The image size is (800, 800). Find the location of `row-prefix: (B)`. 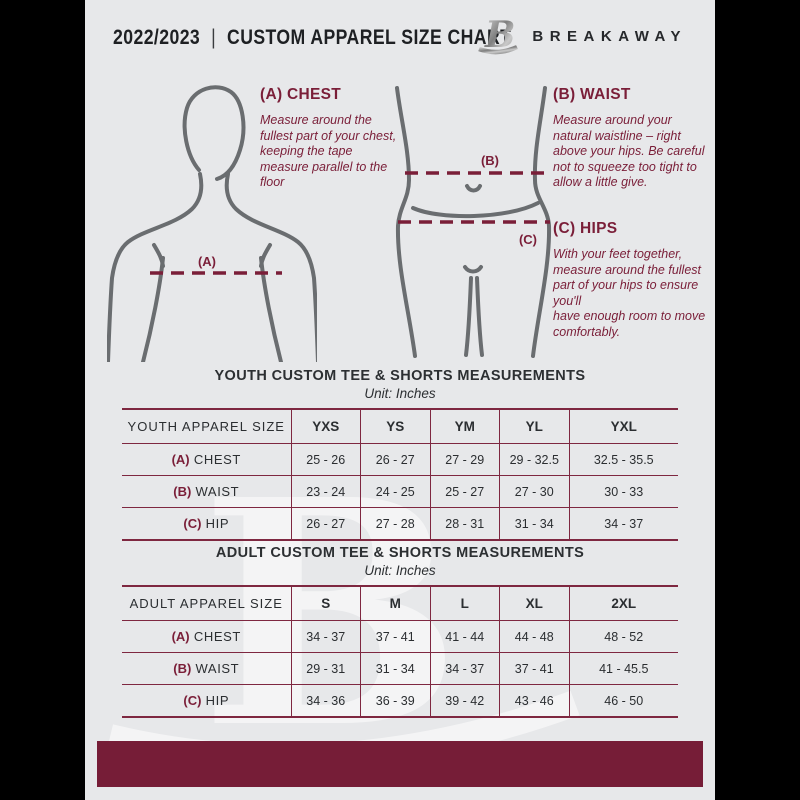

row-prefix: (B) is located at coordinates (182, 491).